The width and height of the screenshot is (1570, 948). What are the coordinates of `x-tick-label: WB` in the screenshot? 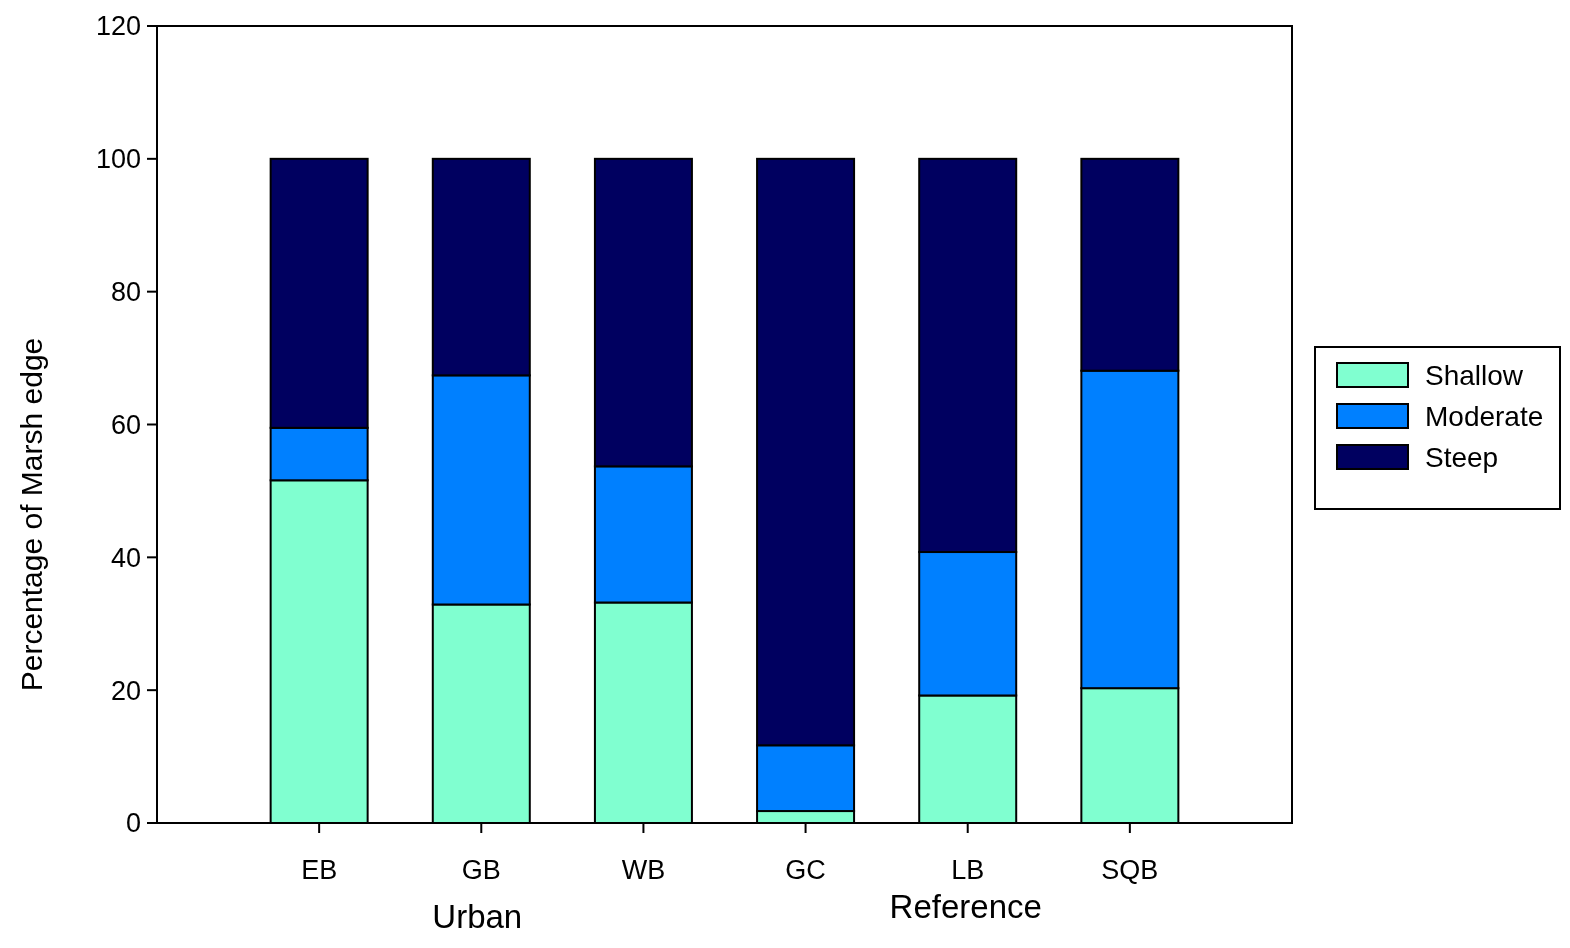 It's located at (643, 870).